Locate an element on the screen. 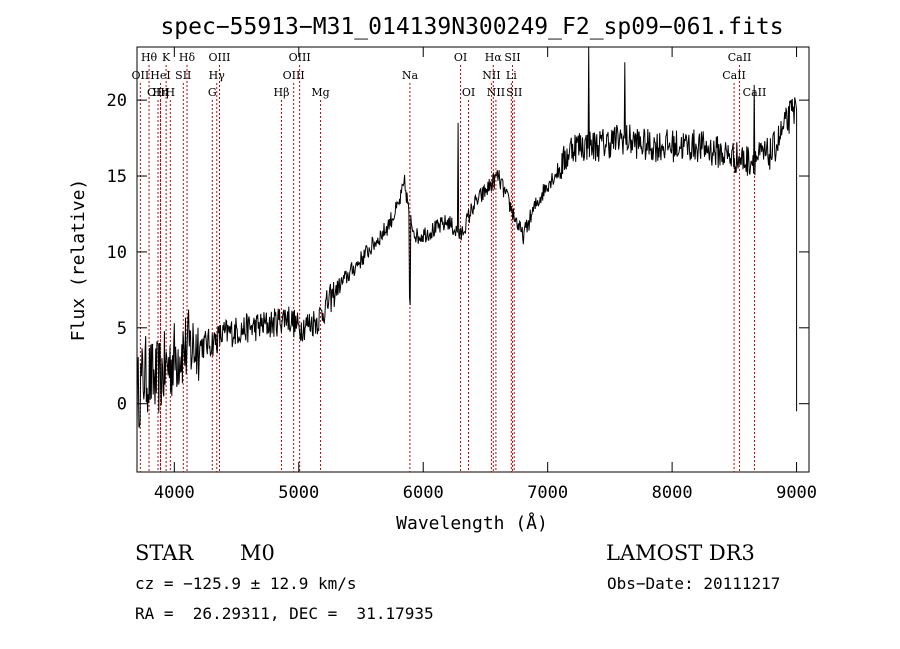 The height and width of the screenshot is (649, 900). x-tick-label: 8000 is located at coordinates (672, 493).